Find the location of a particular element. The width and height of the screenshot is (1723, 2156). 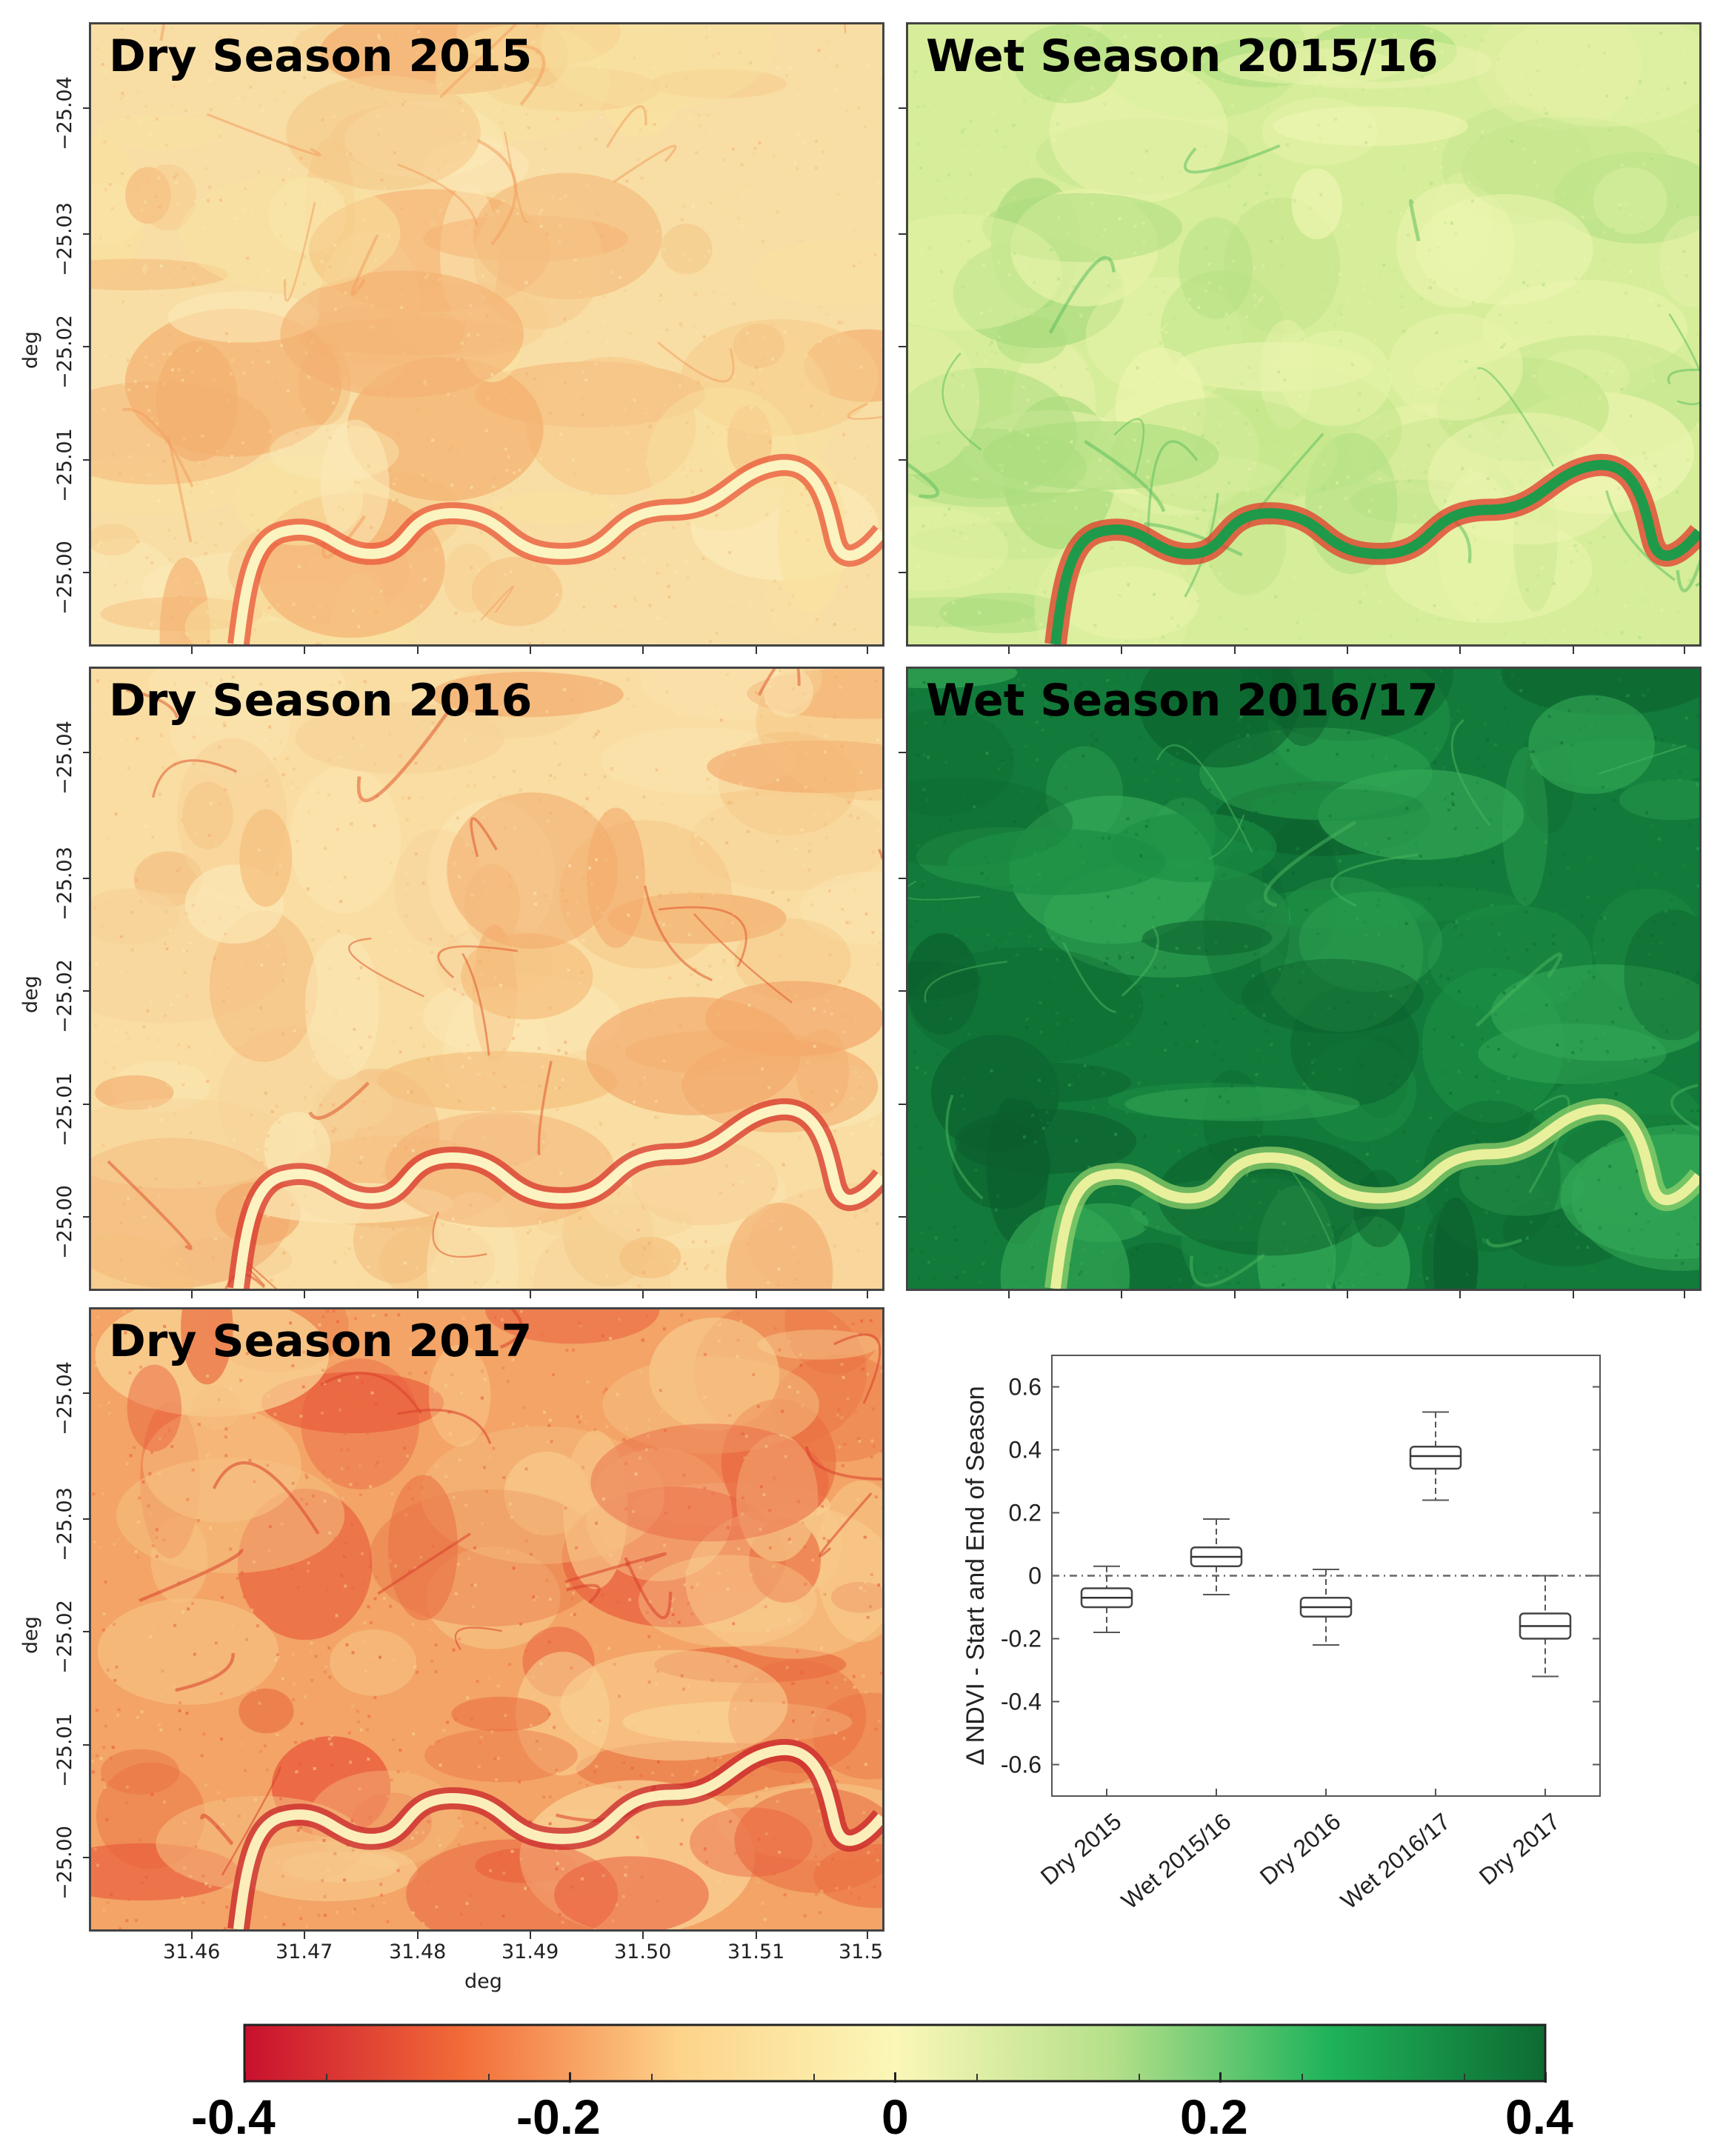

colorbar-label: 0.2 is located at coordinates (1214, 2116).